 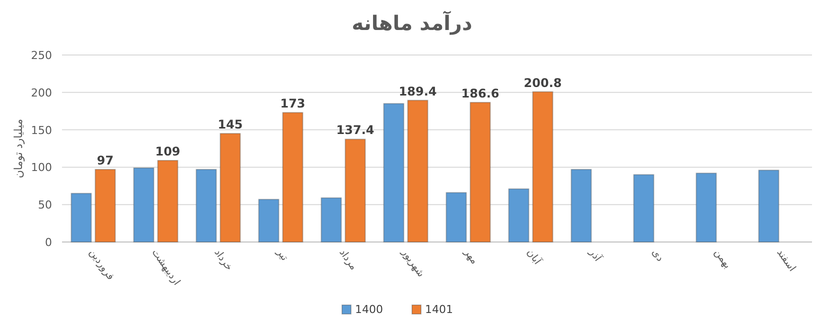 What do you see at coordinates (293, 103) in the screenshot?
I see `data-label: 173` at bounding box center [293, 103].